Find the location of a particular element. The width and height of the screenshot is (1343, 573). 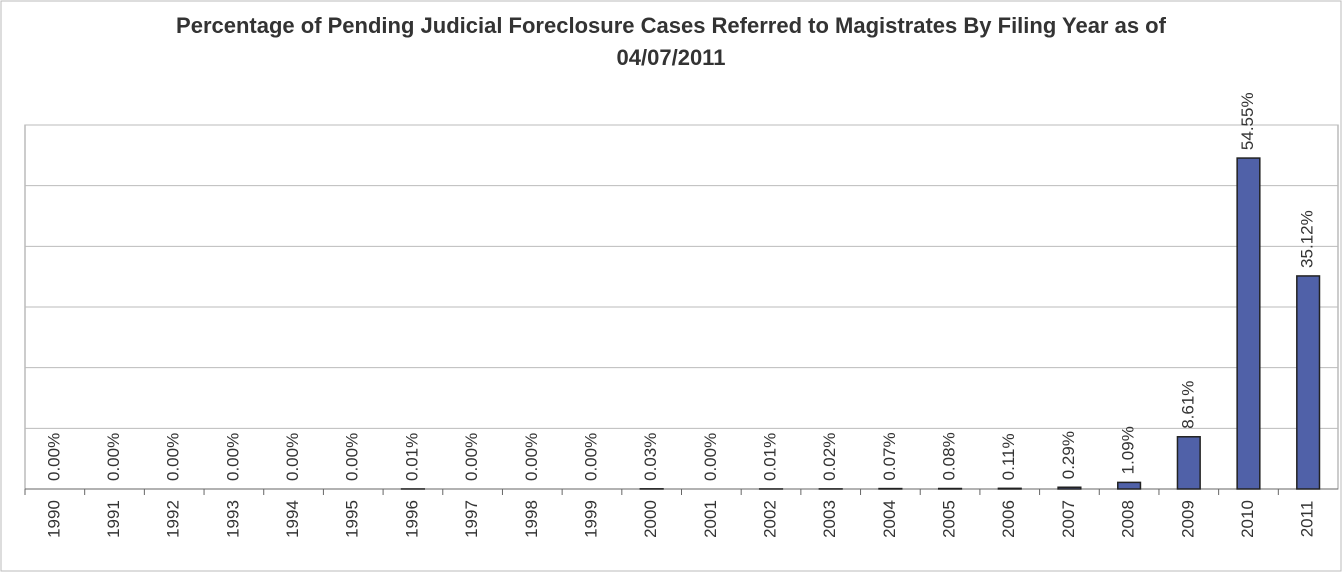

x-tick-label: 2005 is located at coordinates (949, 519).